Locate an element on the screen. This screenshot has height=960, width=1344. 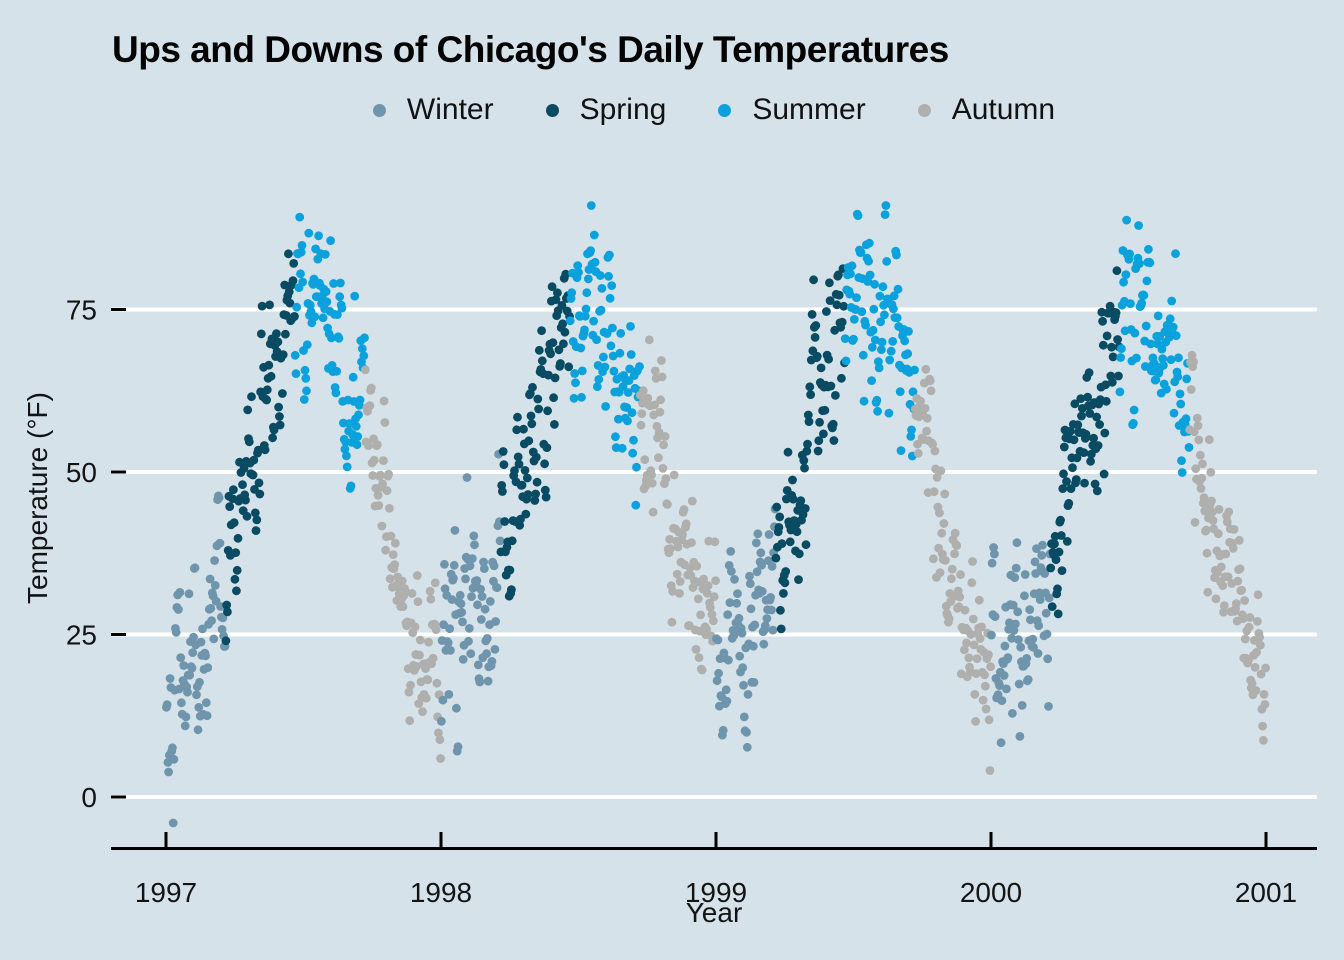
y-tick-label: 50 is located at coordinates (81, 472).